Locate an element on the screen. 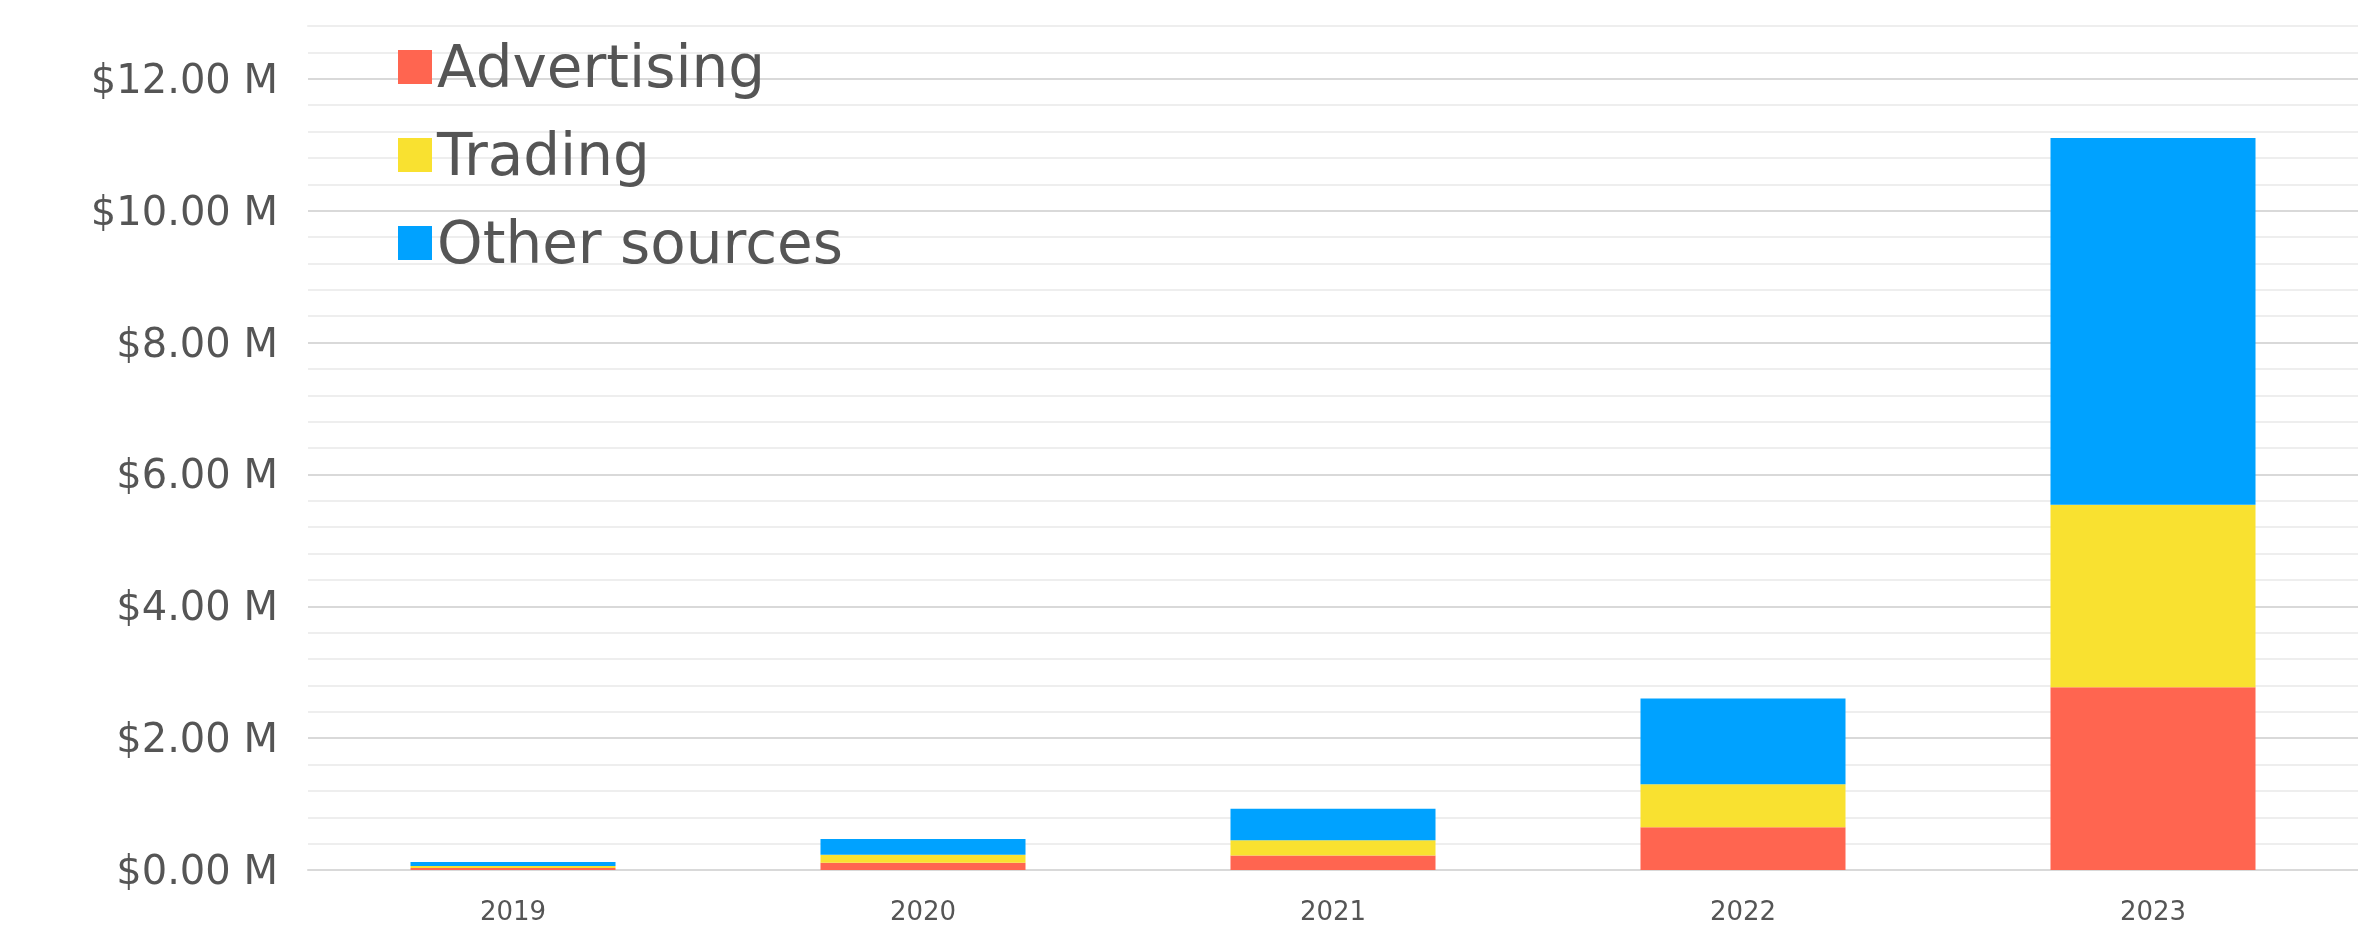 The image size is (2366, 944). legend-label: Trading is located at coordinates (543, 155).